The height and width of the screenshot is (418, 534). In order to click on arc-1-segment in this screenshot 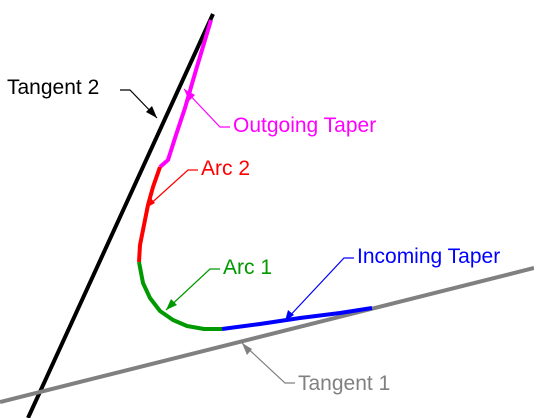, I will do `click(180, 295)`.